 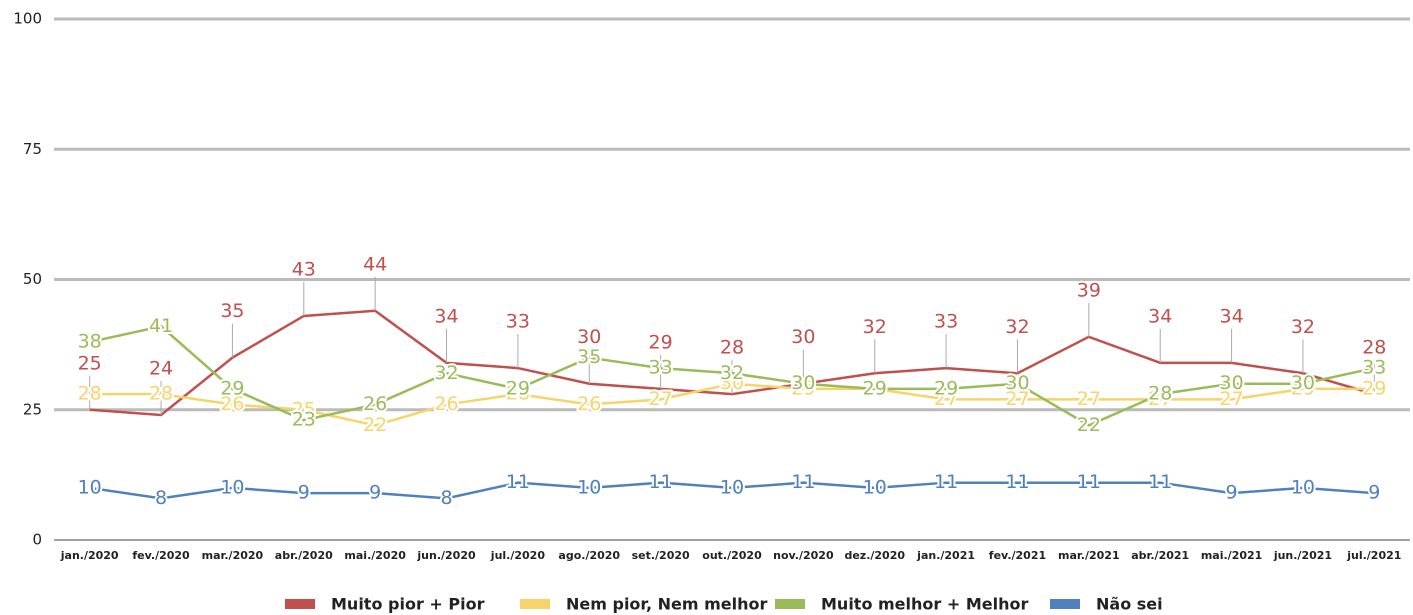 What do you see at coordinates (27, 19) in the screenshot?
I see `y-tick-label: 100` at bounding box center [27, 19].